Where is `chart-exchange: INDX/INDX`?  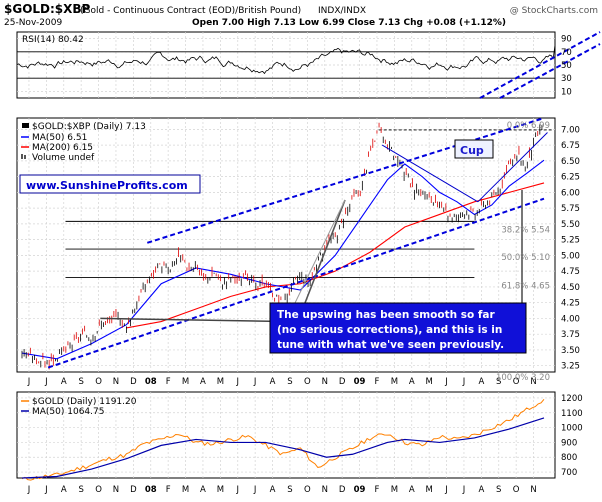 chart-exchange: INDX/INDX is located at coordinates (342, 11).